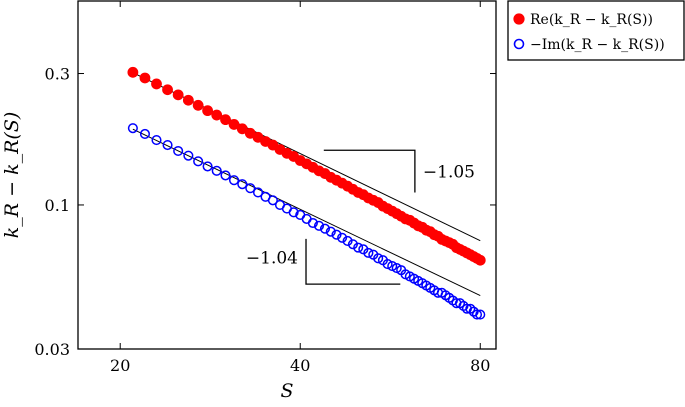  Describe the element at coordinates (591, 20) in the screenshot. I see `legend-label-re: Re(k_R − k_R(S))` at that location.